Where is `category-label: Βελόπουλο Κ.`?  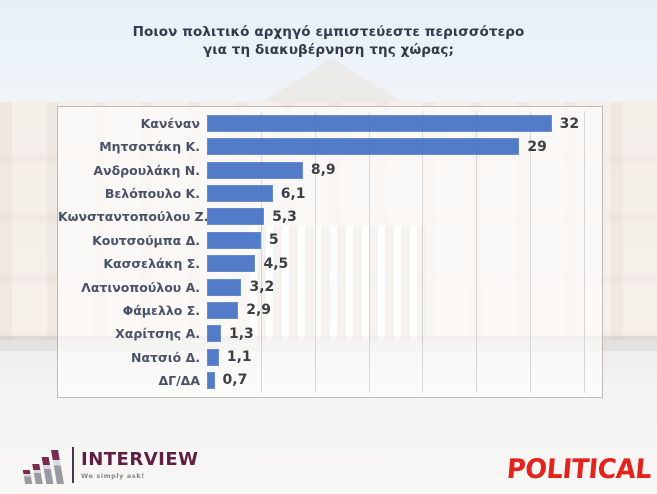 category-label: Βελόπουλο Κ. is located at coordinates (152, 194).